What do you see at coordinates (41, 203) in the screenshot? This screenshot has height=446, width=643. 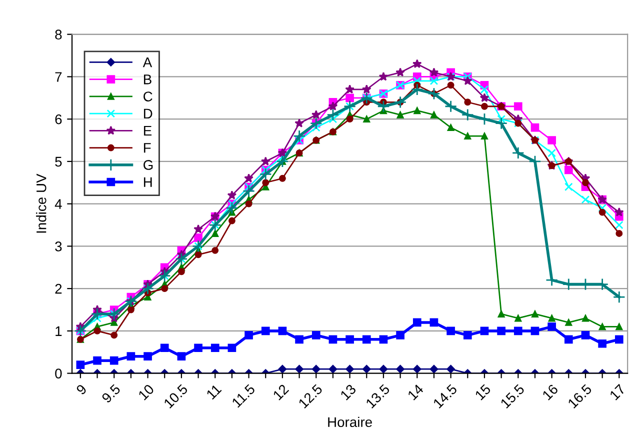 I see `y-axis-title: Indice UV` at bounding box center [41, 203].